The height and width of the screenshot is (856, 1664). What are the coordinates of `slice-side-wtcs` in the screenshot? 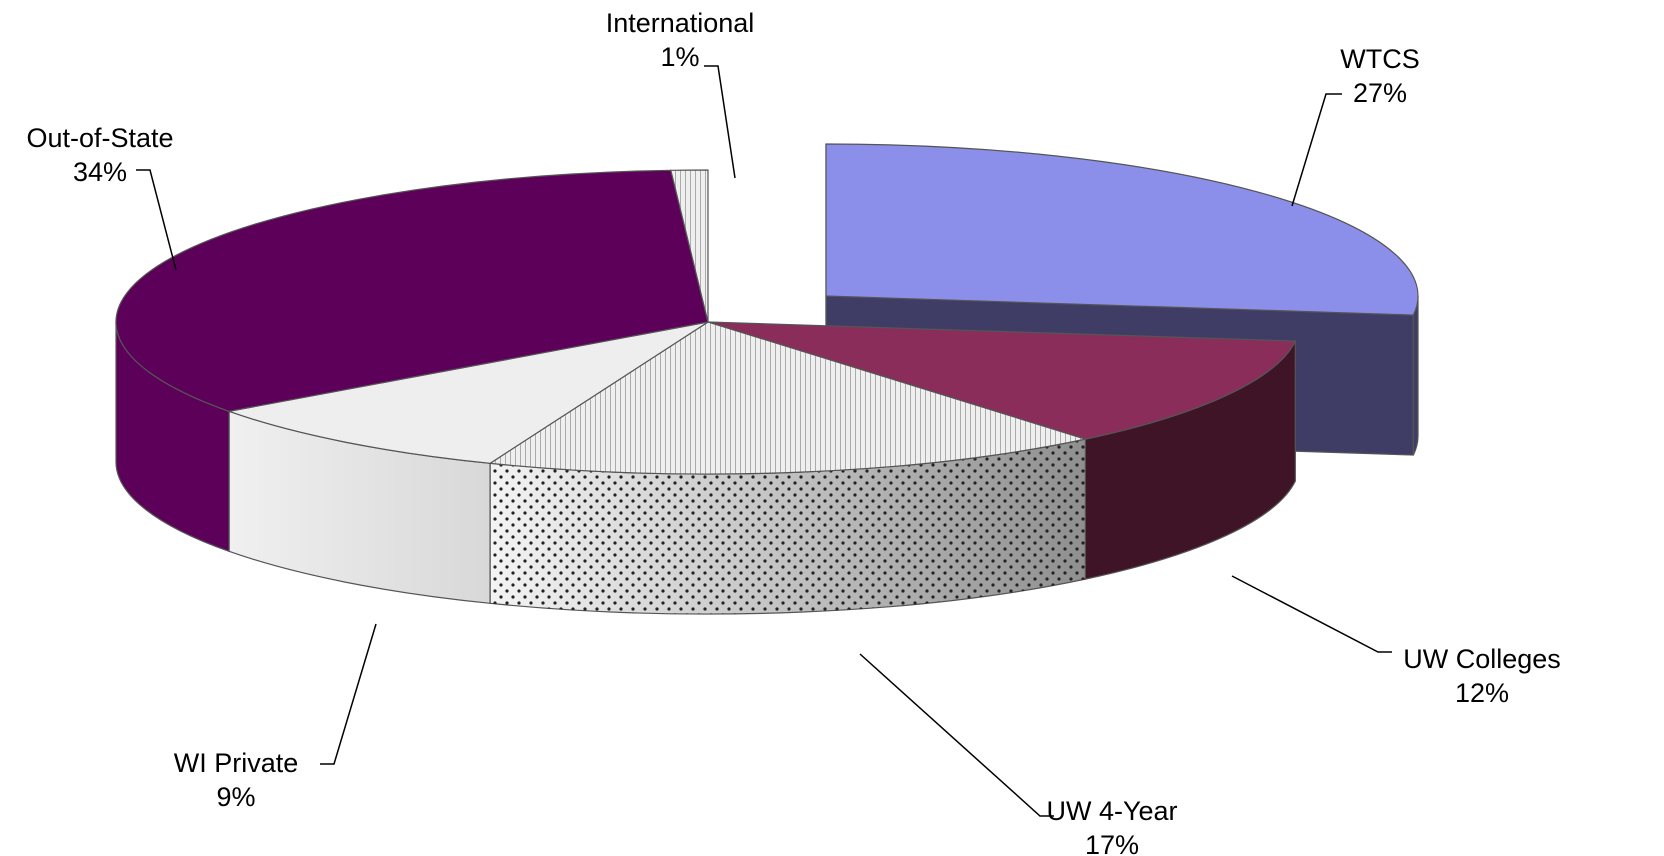 It's located at (1415, 375).